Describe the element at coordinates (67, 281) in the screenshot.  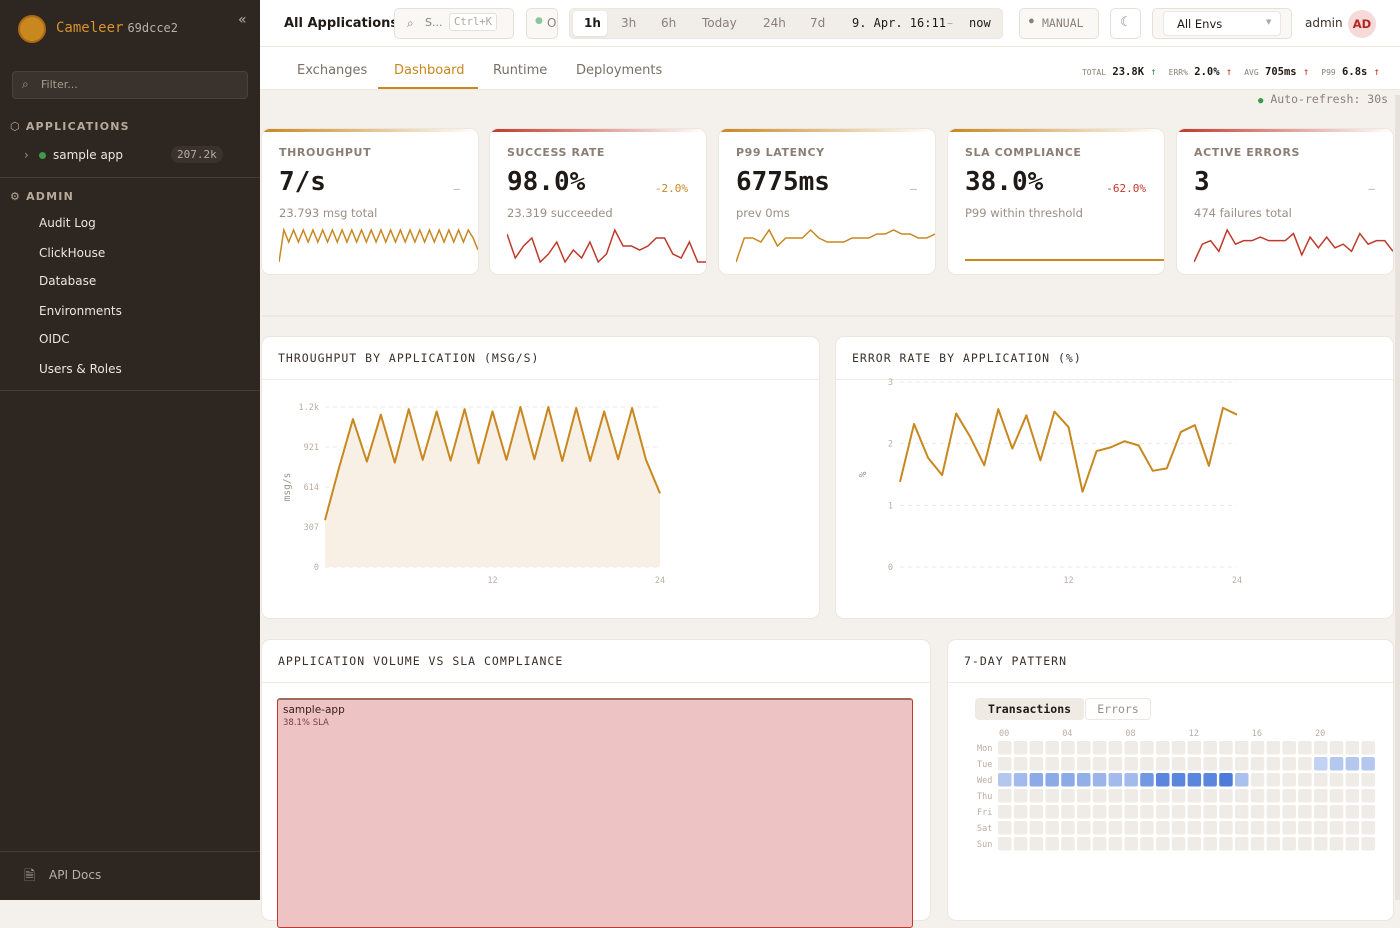
I see `sidebar-item-database: Database` at that location.